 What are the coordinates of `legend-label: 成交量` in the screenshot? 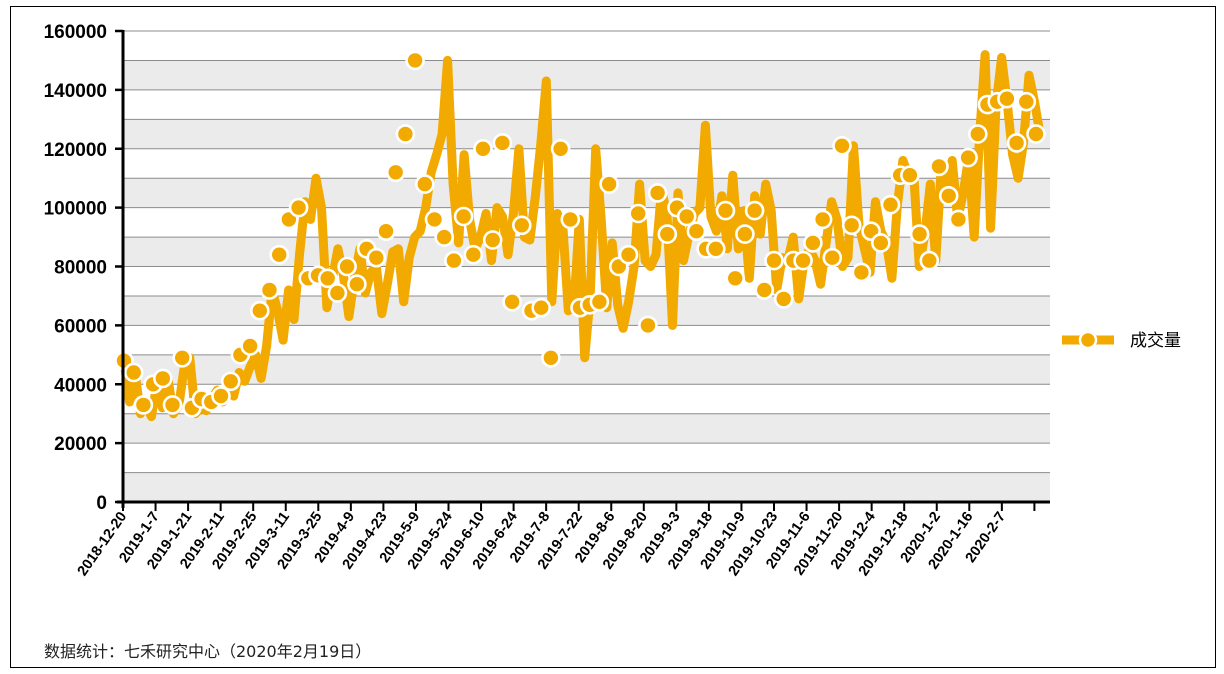 It's located at (1155, 341).